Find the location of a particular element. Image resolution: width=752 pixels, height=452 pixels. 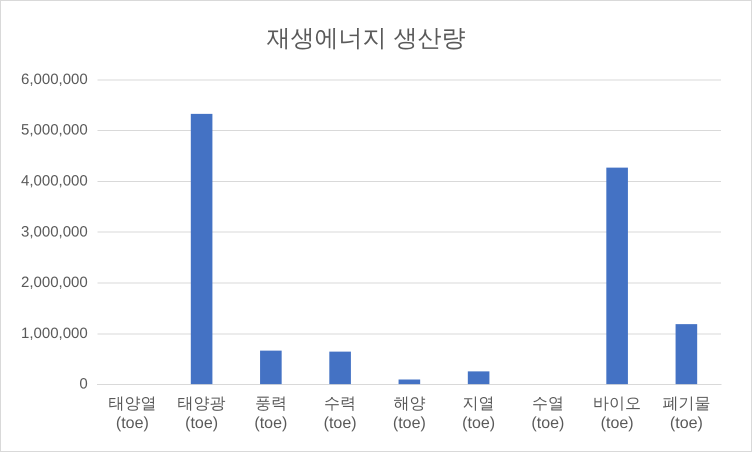

x-tick-label: 수열 (toe) is located at coordinates (547, 414).